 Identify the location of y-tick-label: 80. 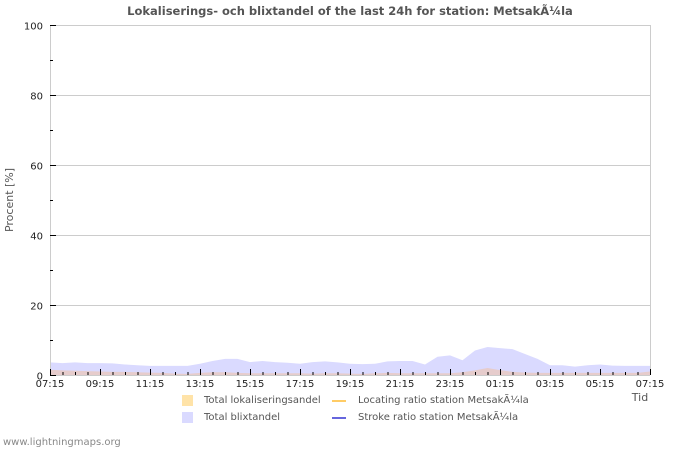
(36, 97).